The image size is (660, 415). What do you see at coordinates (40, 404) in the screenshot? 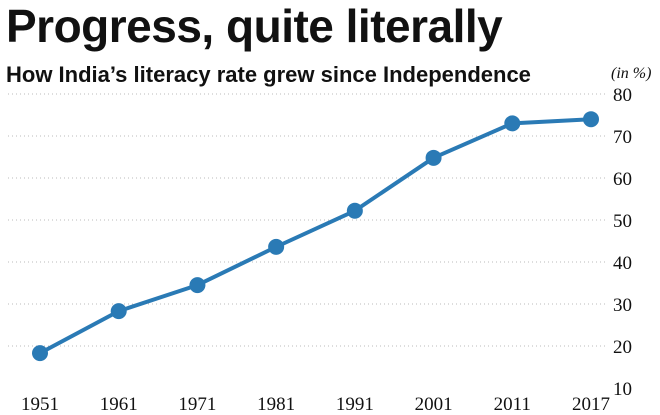
I see `x-tick-label: 1951` at bounding box center [40, 404].